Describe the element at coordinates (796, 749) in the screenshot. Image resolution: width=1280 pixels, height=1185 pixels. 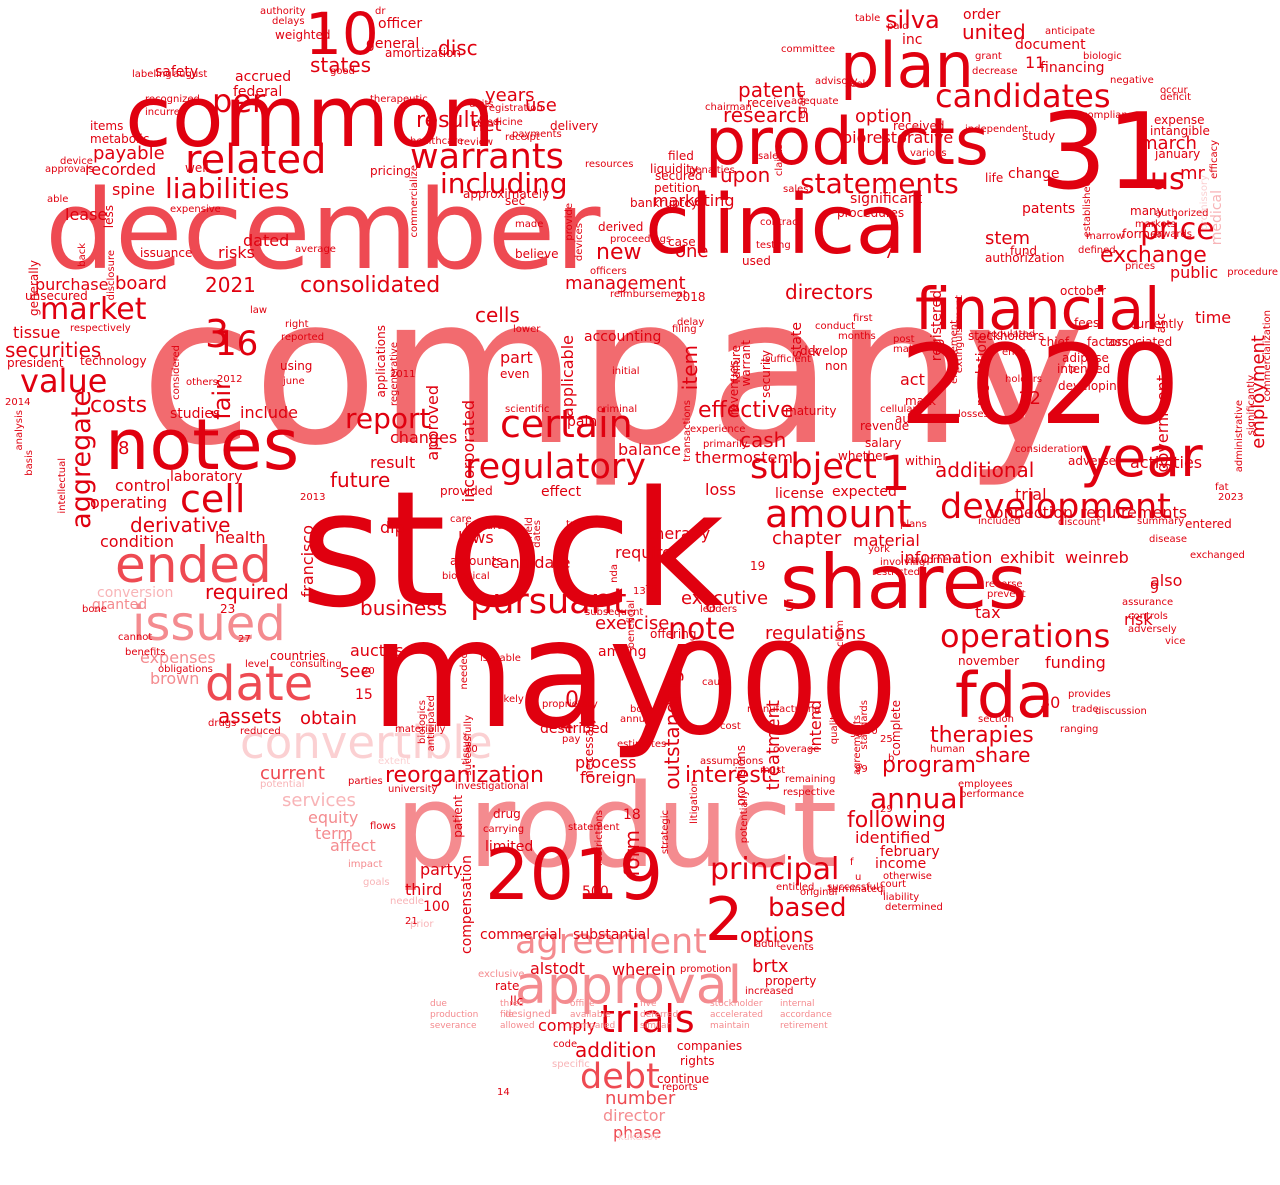
I see `cloud-word: coverage` at that location.